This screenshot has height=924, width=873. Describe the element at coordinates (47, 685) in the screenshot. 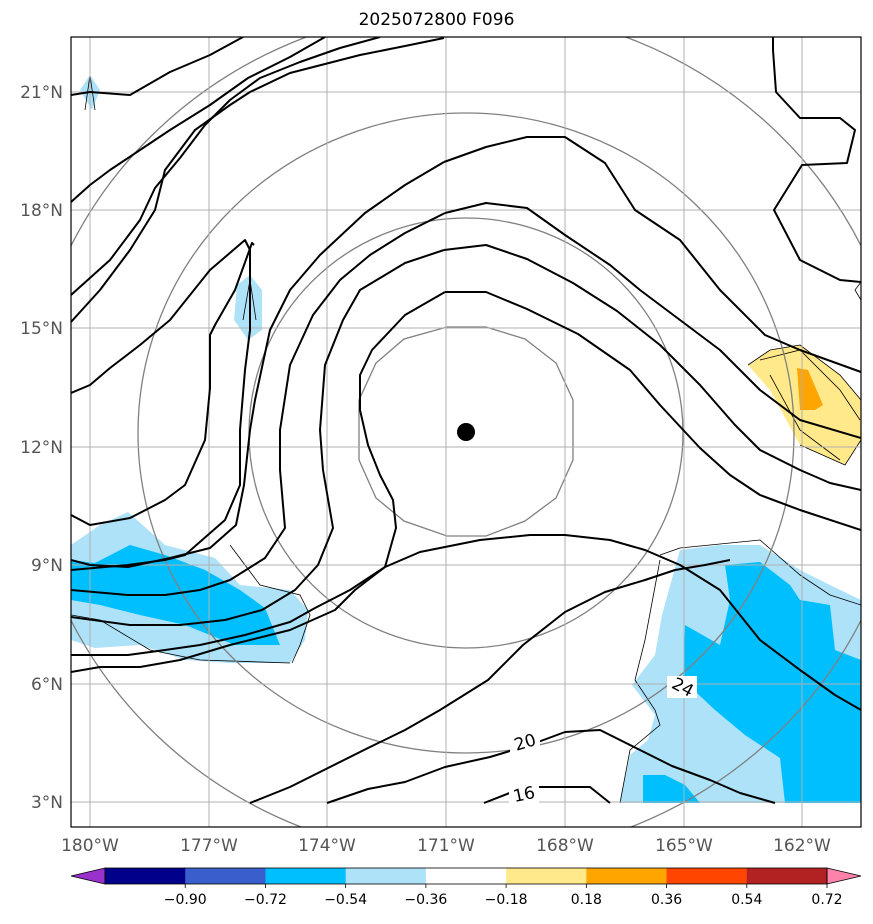

I see `lat-tick-label: 6°N` at that location.